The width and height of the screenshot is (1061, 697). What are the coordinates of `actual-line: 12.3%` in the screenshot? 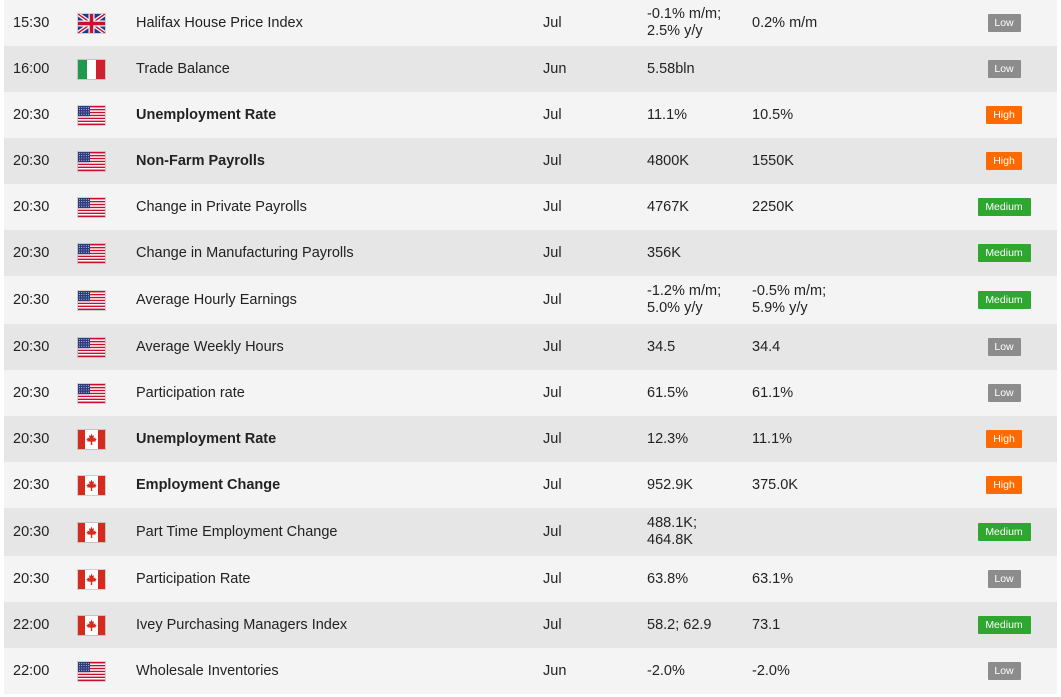 It's located at (668, 438).